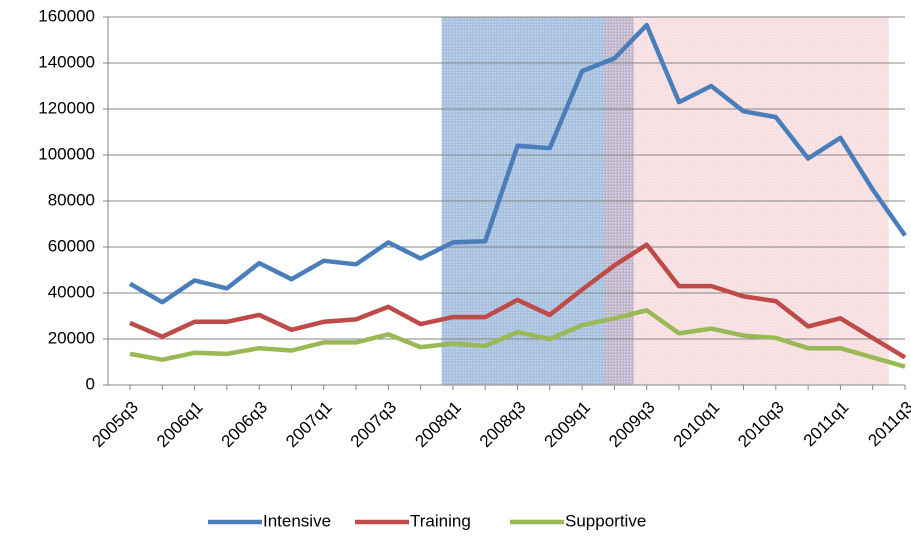  What do you see at coordinates (71, 291) in the screenshot?
I see `y-tick-label: 40000` at bounding box center [71, 291].